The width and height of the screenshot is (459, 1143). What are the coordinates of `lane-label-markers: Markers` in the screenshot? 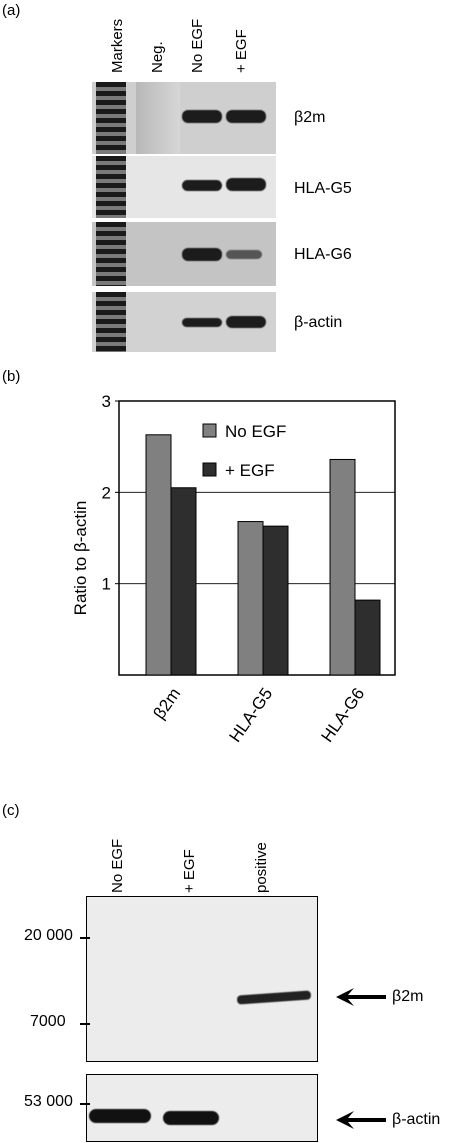 It's located at (117, 45).